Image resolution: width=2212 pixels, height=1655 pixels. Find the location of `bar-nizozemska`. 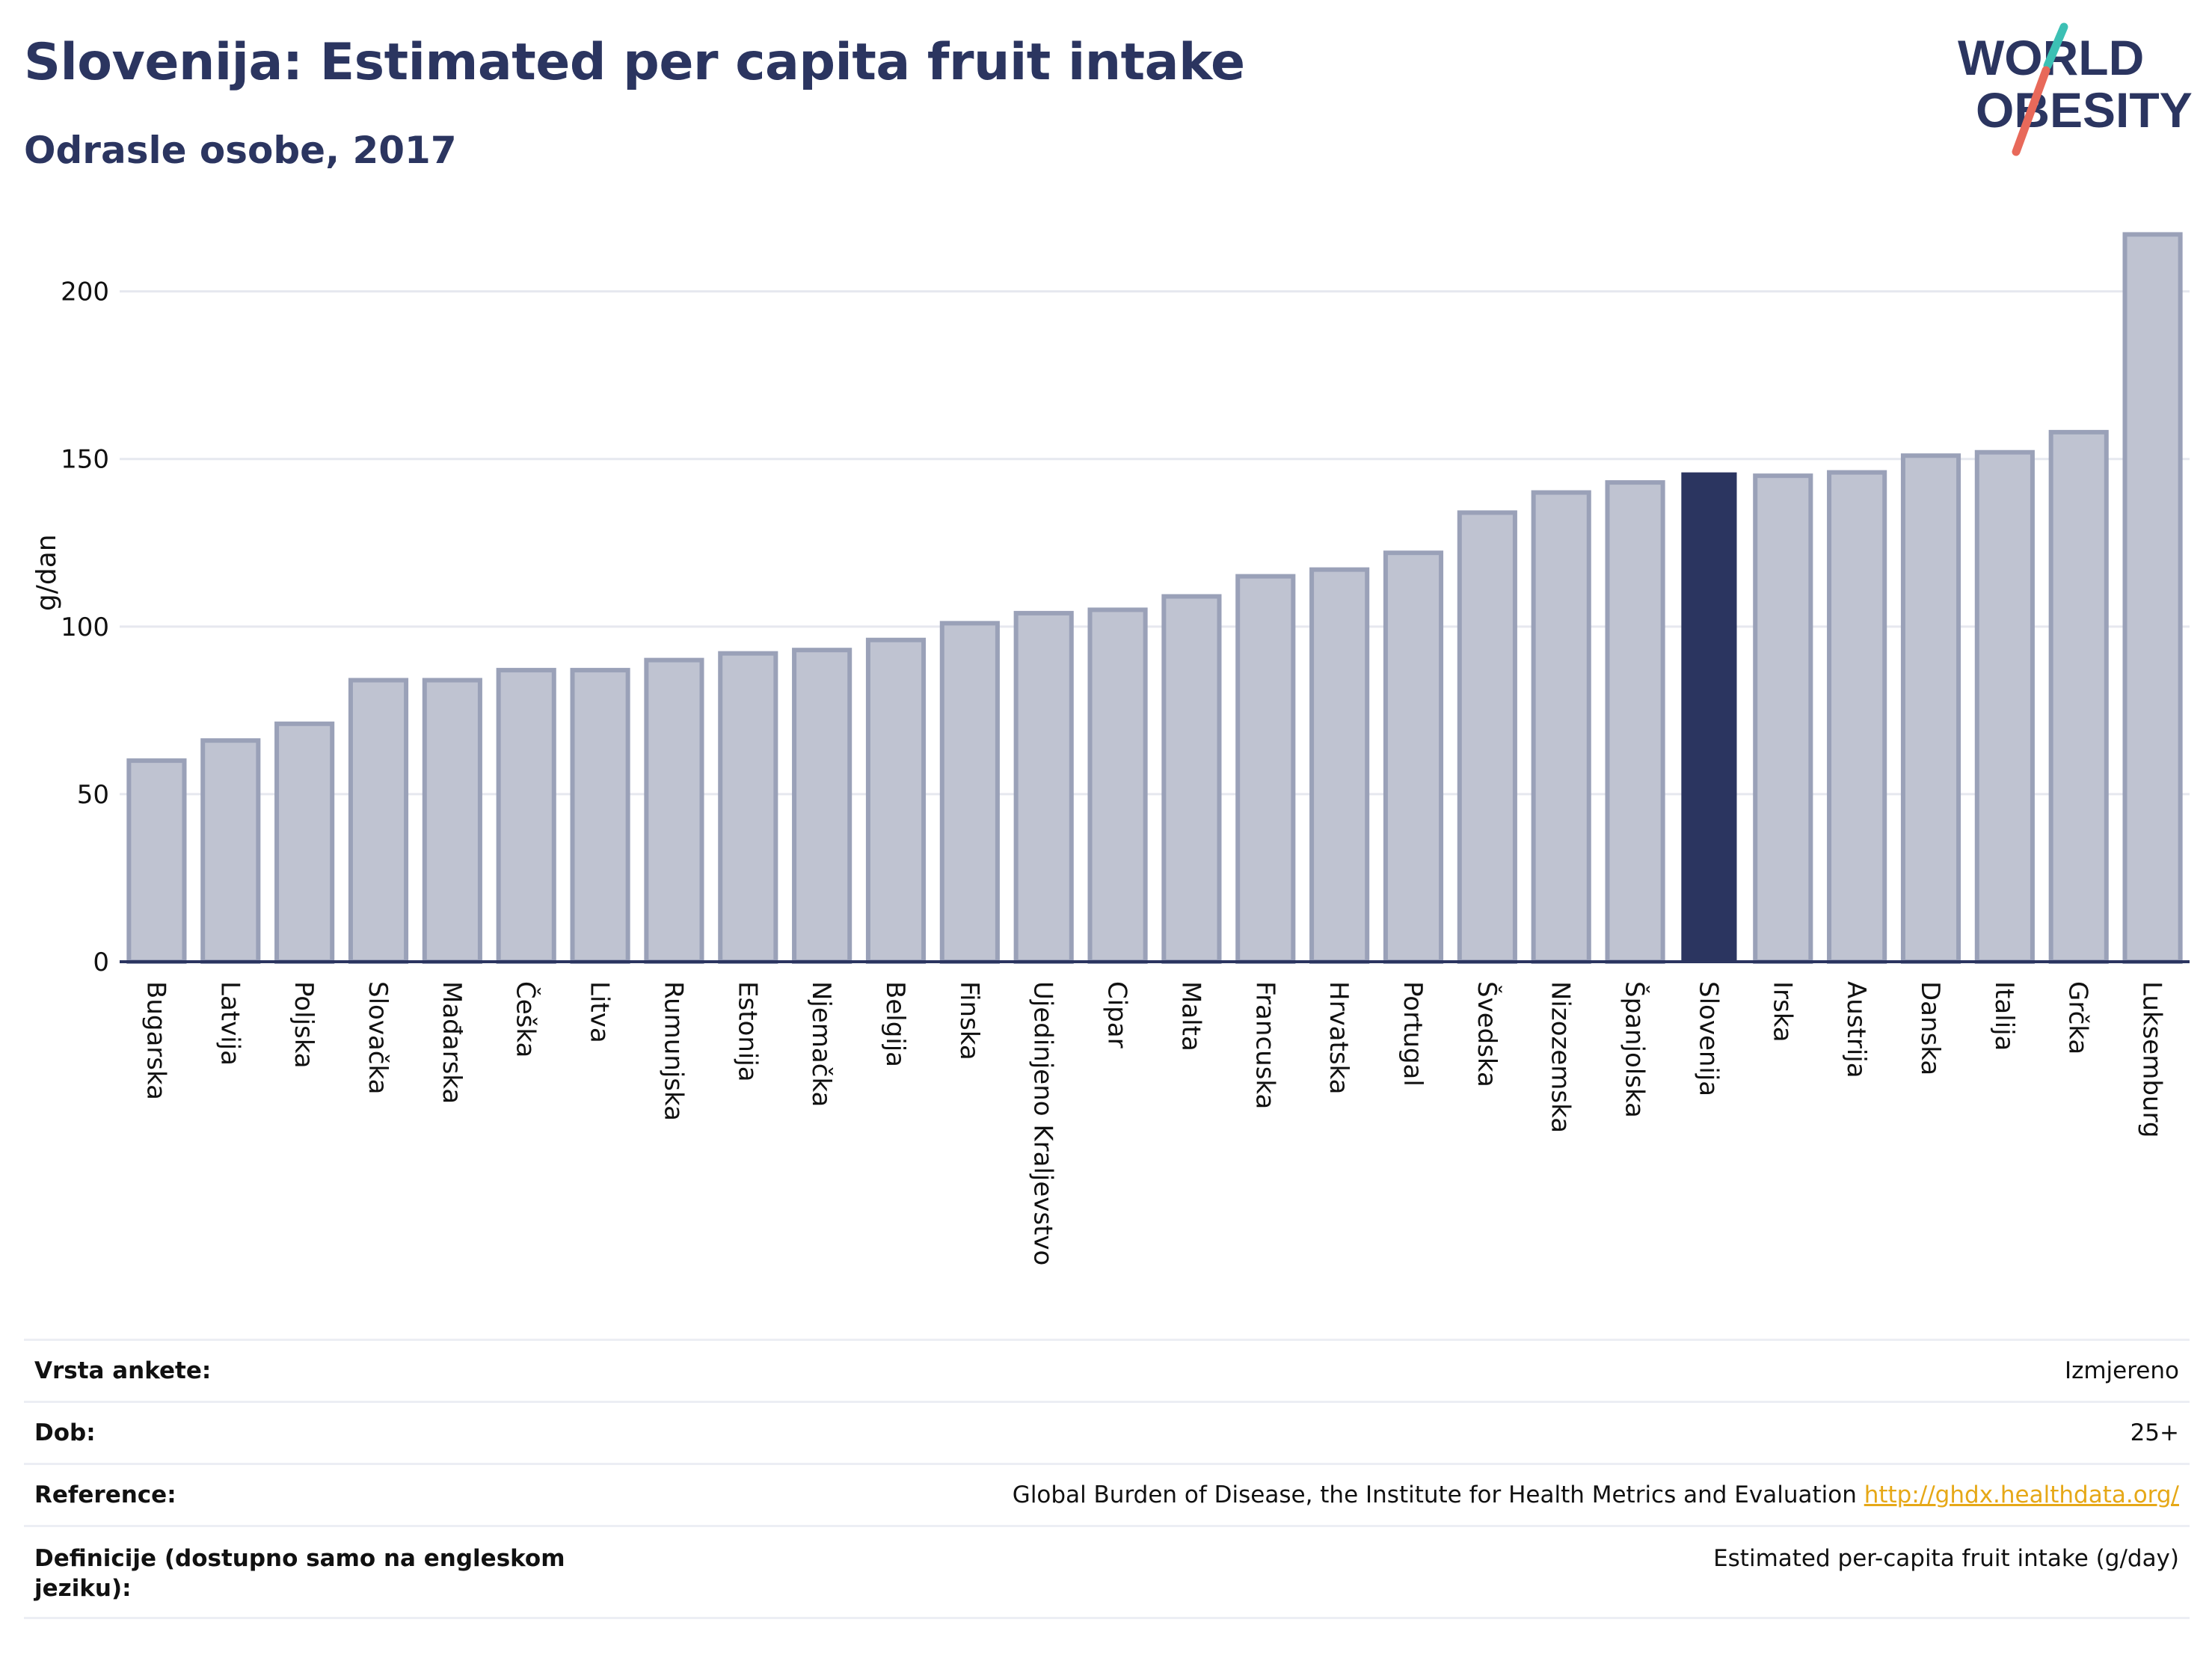

bar-nizozemska is located at coordinates (1561, 727).